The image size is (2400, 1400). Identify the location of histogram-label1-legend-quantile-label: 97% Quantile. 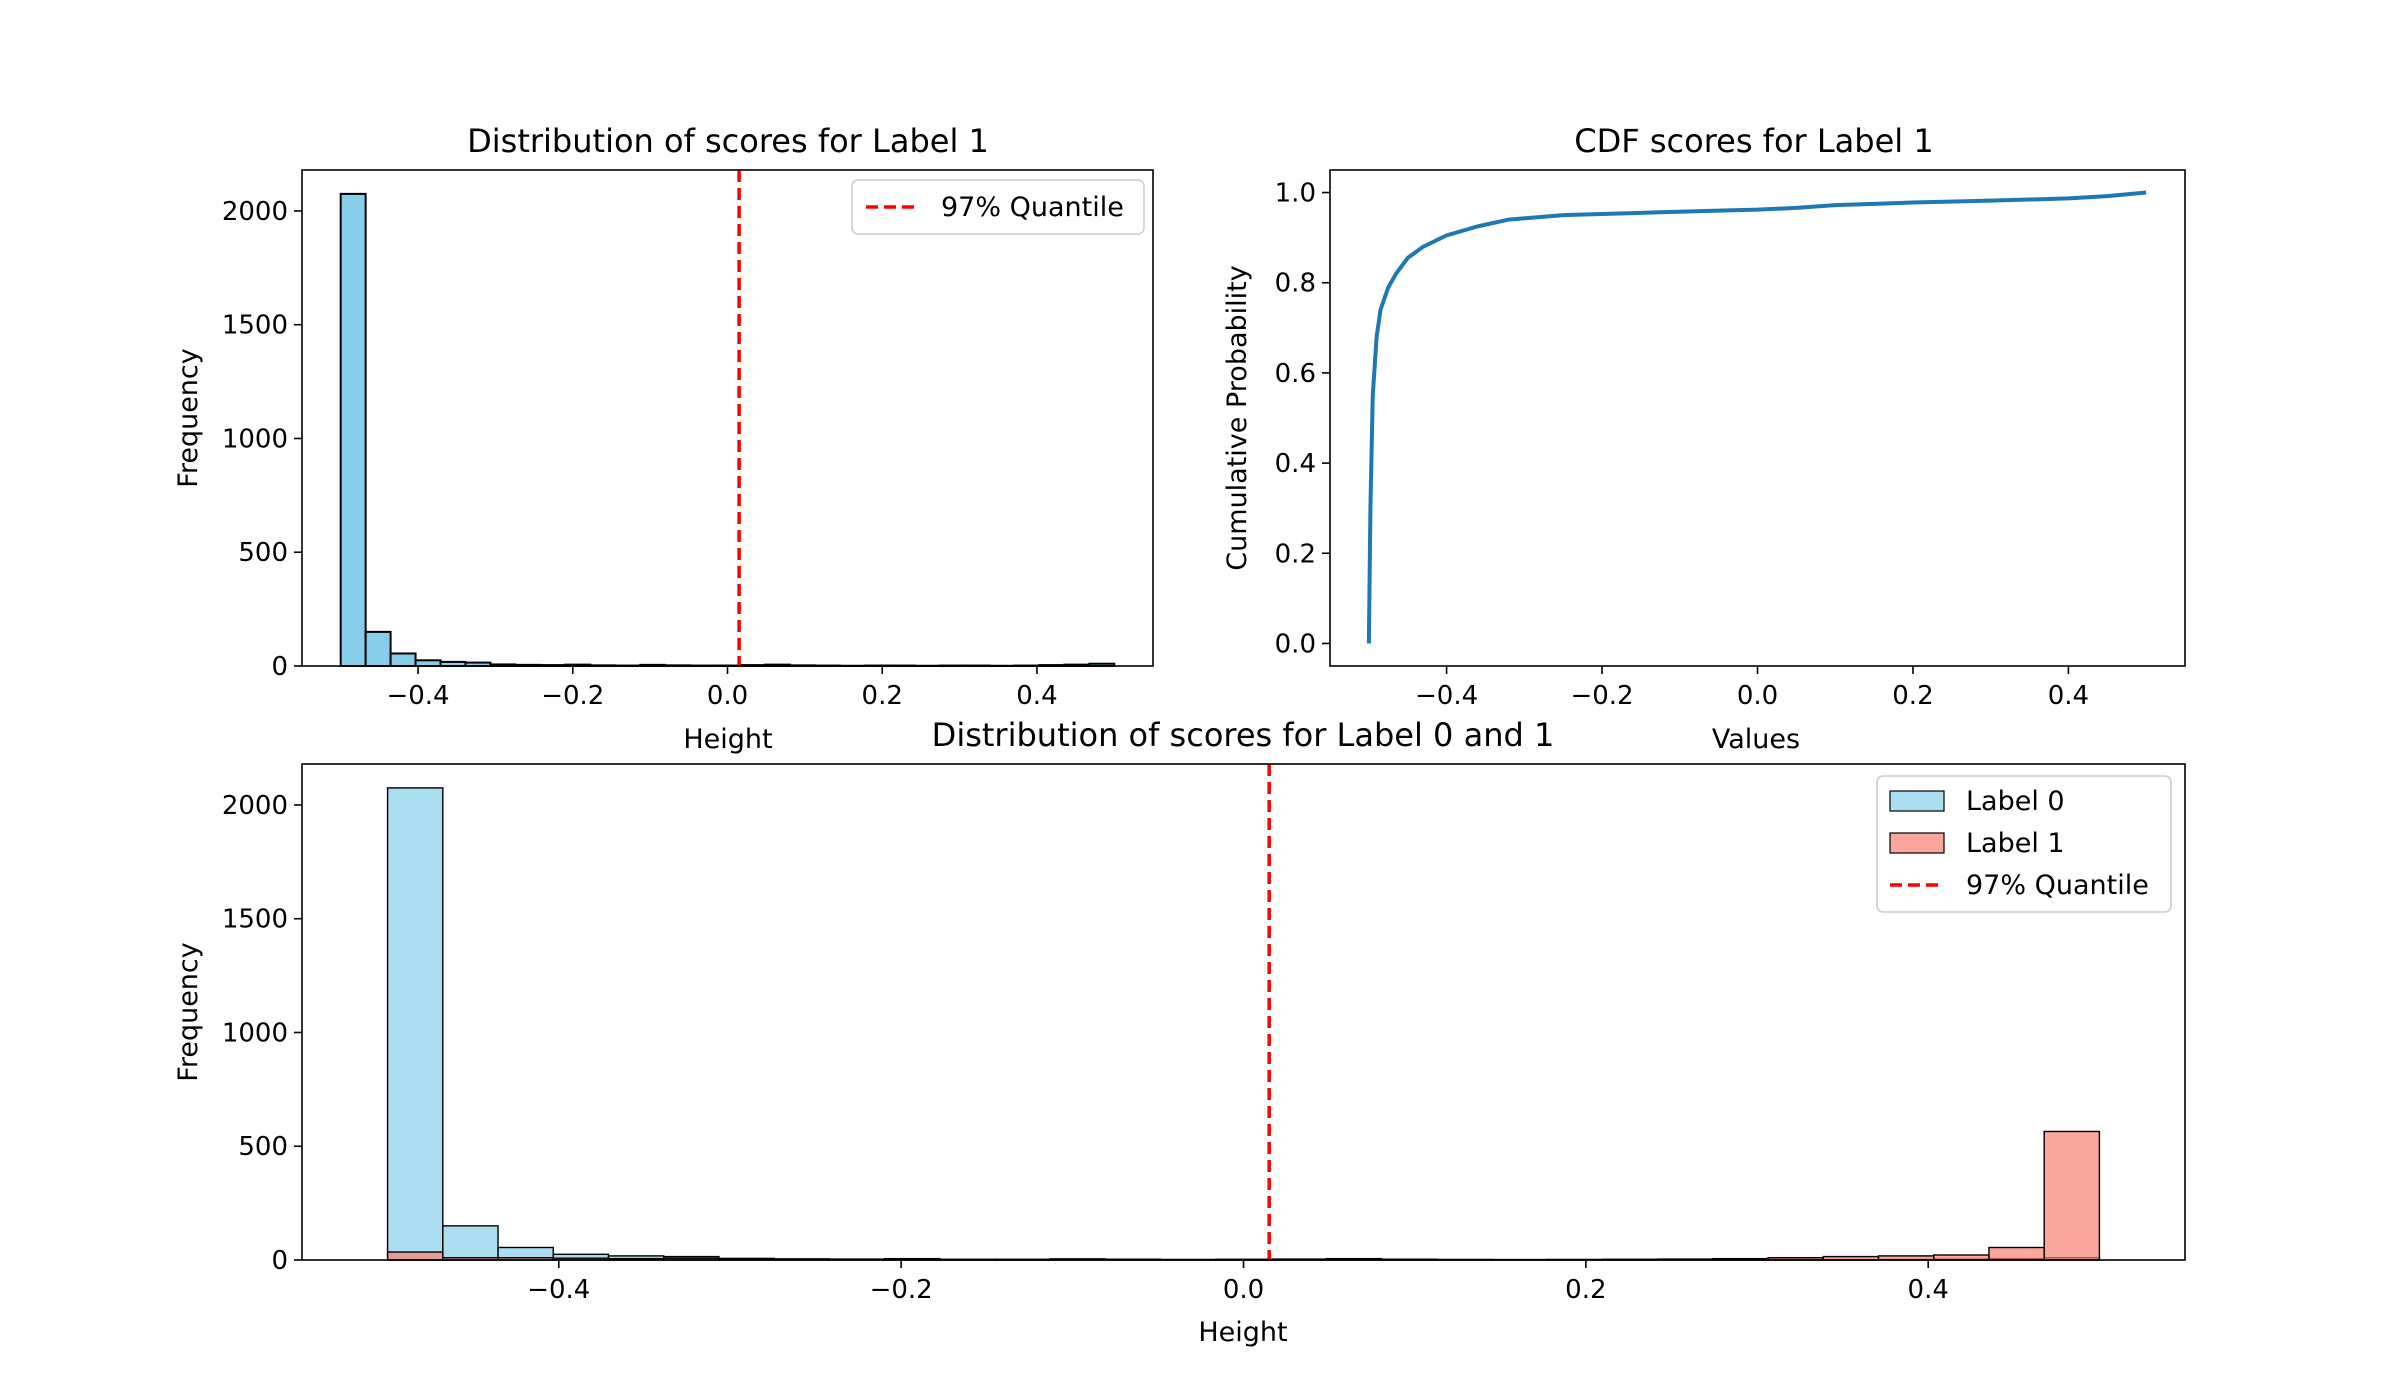
(1032, 207).